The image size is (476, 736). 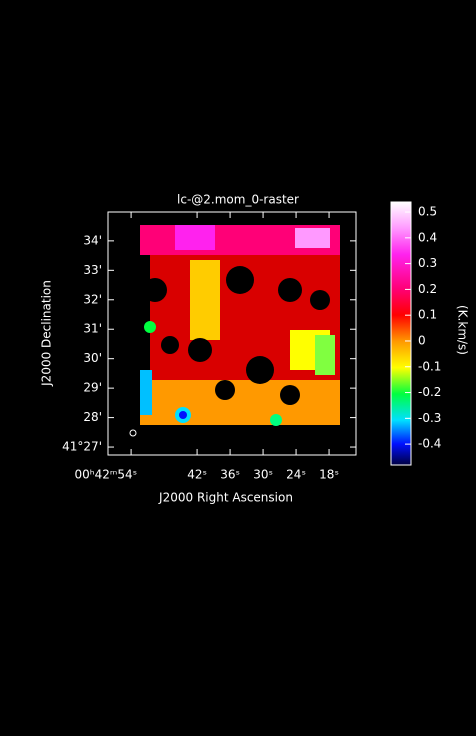 What do you see at coordinates (82, 447) in the screenshot?
I see `y-tick-label: 41°27'` at bounding box center [82, 447].